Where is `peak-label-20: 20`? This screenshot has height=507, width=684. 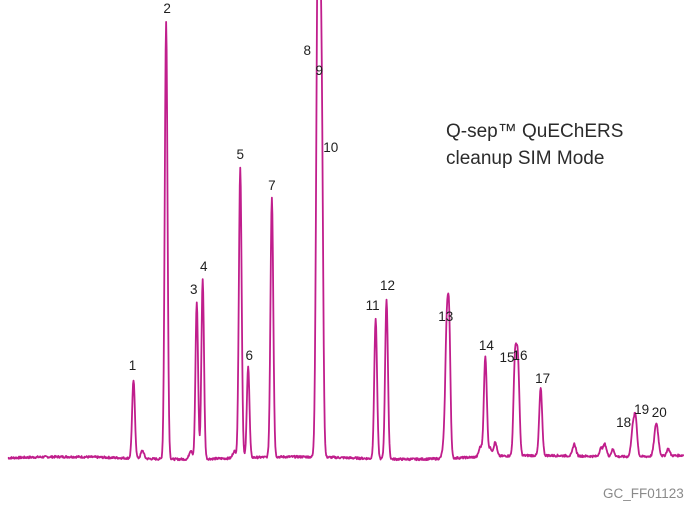 peak-label-20: 20 is located at coordinates (659, 412).